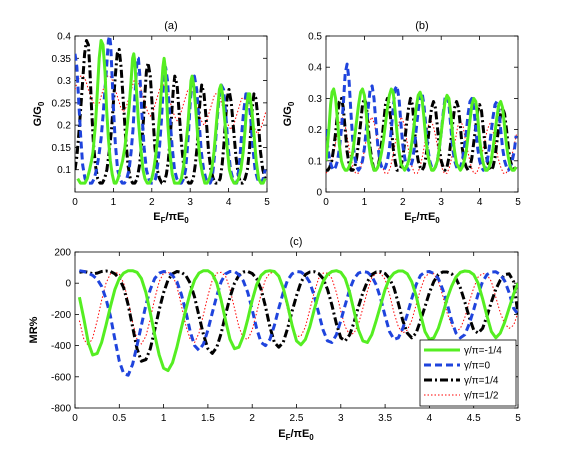  What do you see at coordinates (483, 351) in the screenshot?
I see `legend-label: γ/π=-1/4` at bounding box center [483, 351].